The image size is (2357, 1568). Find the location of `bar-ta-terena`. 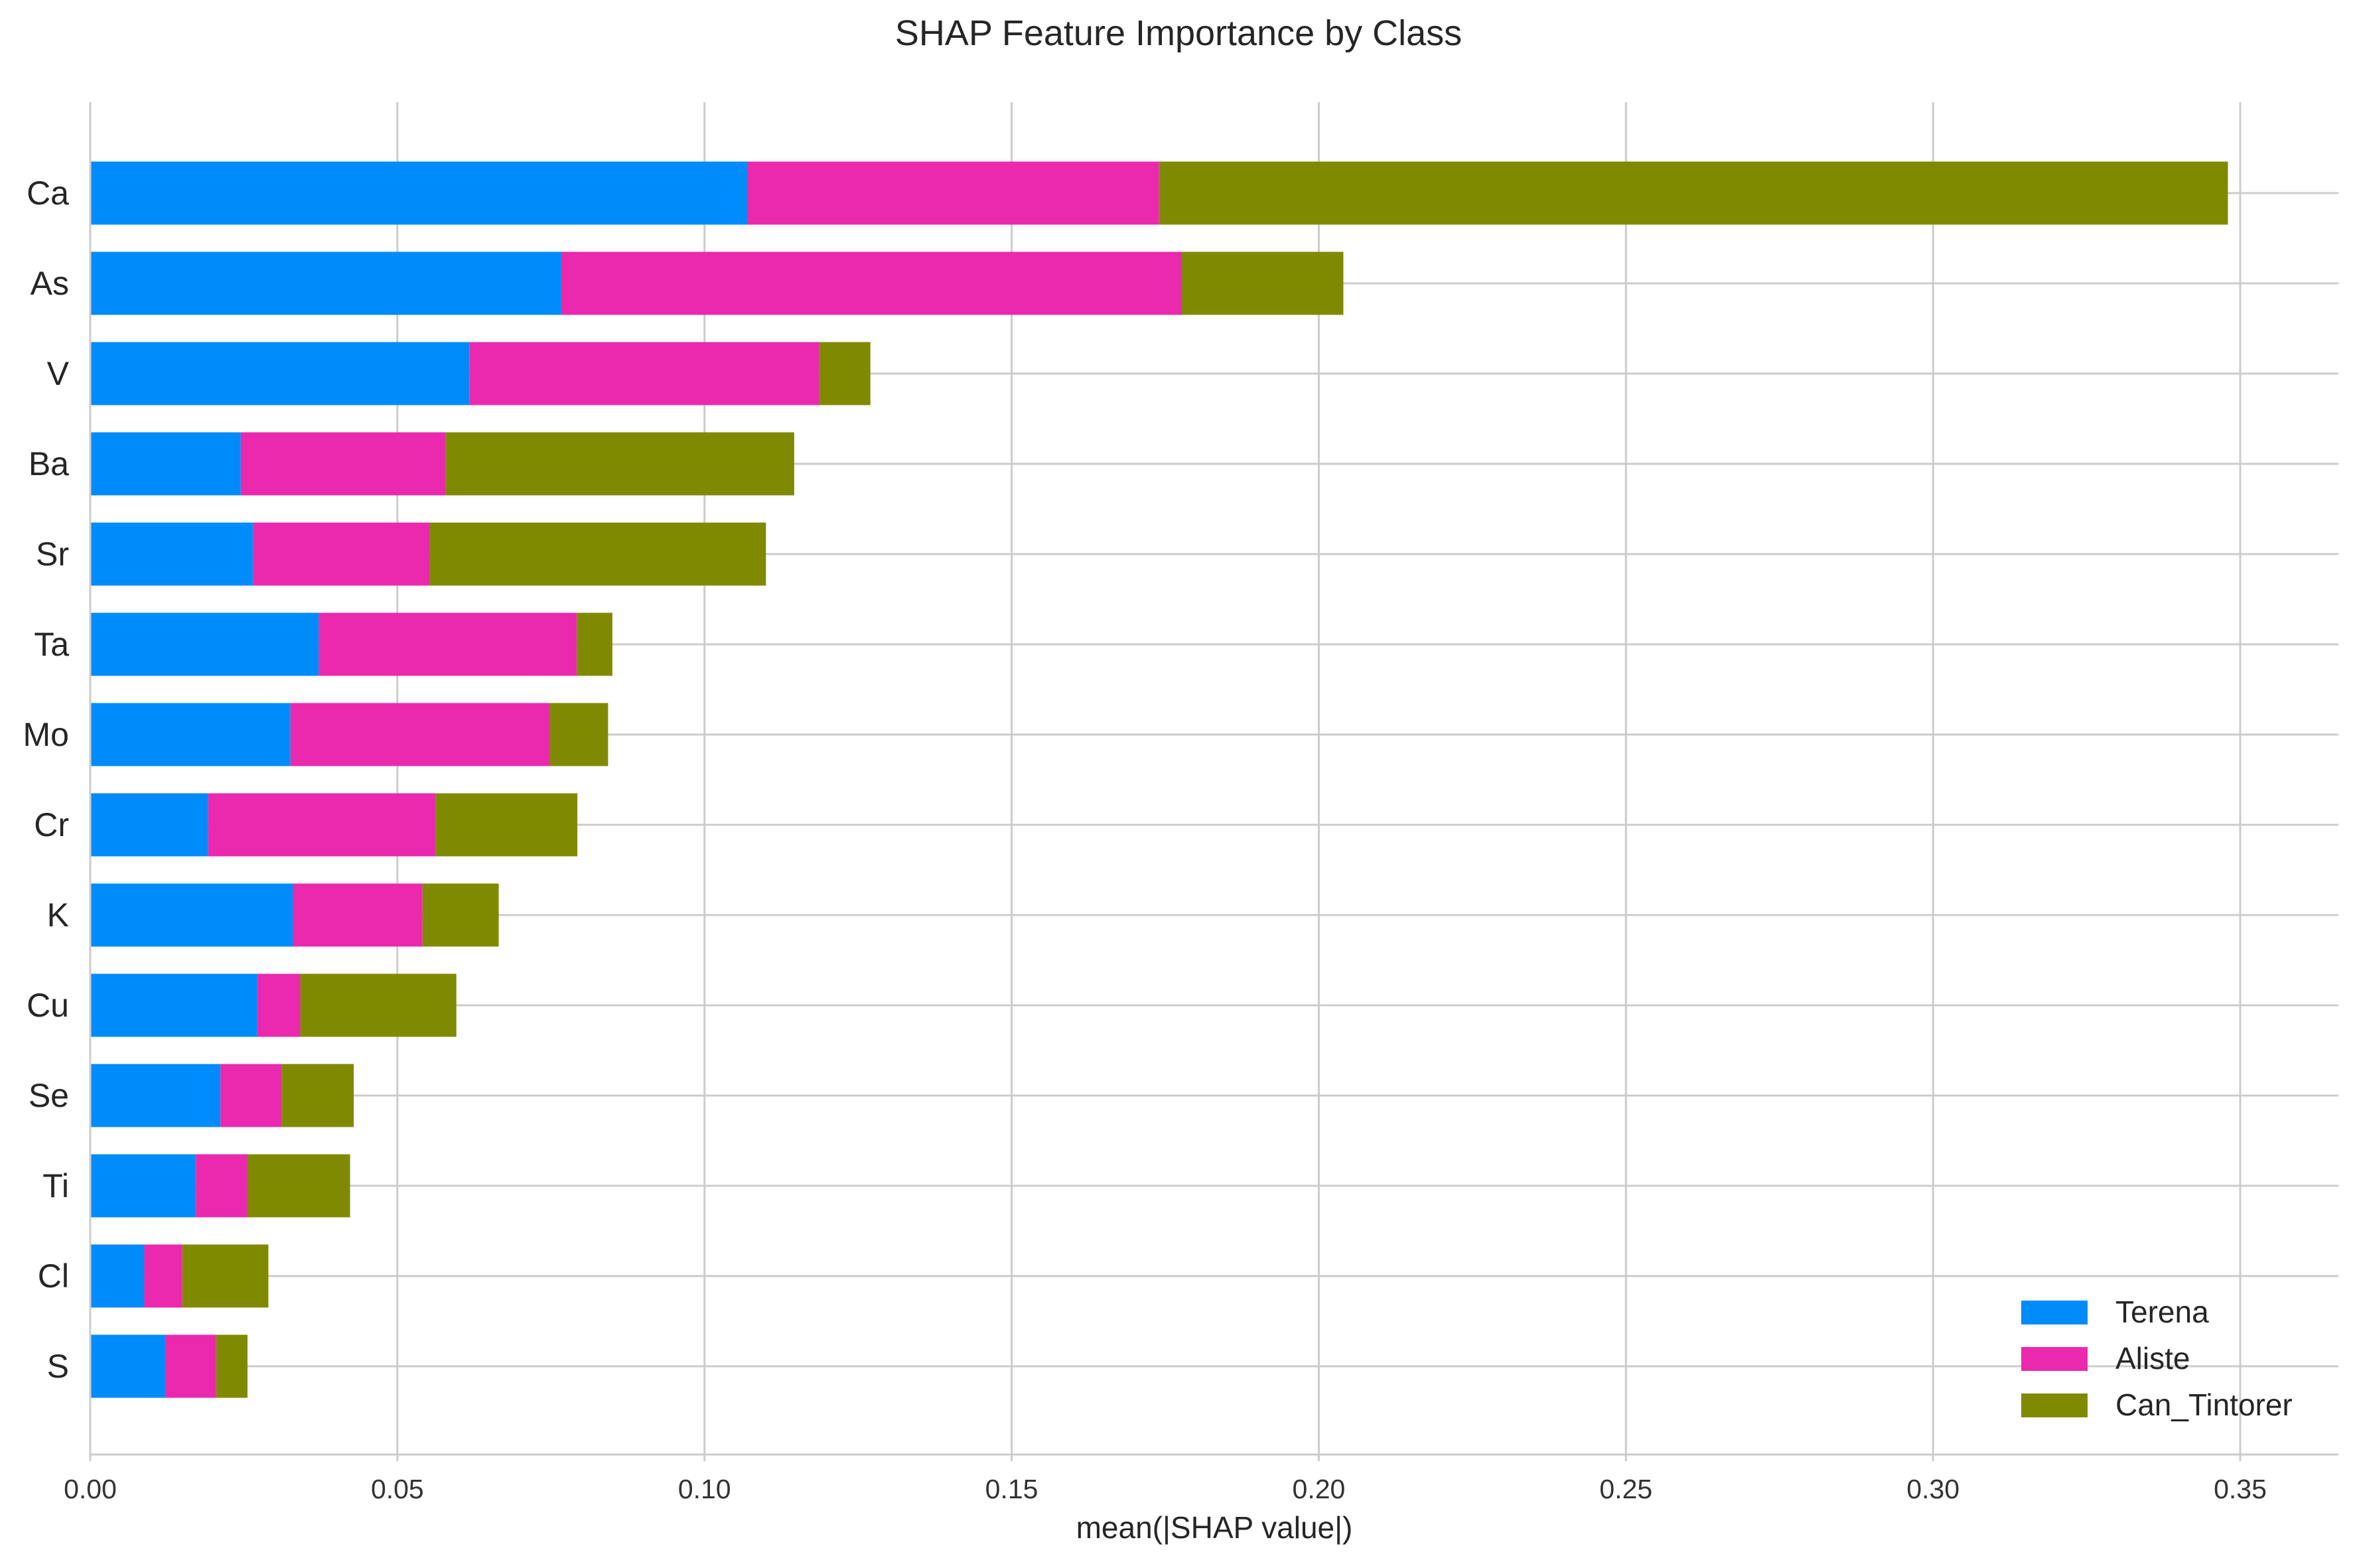

bar-ta-terena is located at coordinates (204, 644).